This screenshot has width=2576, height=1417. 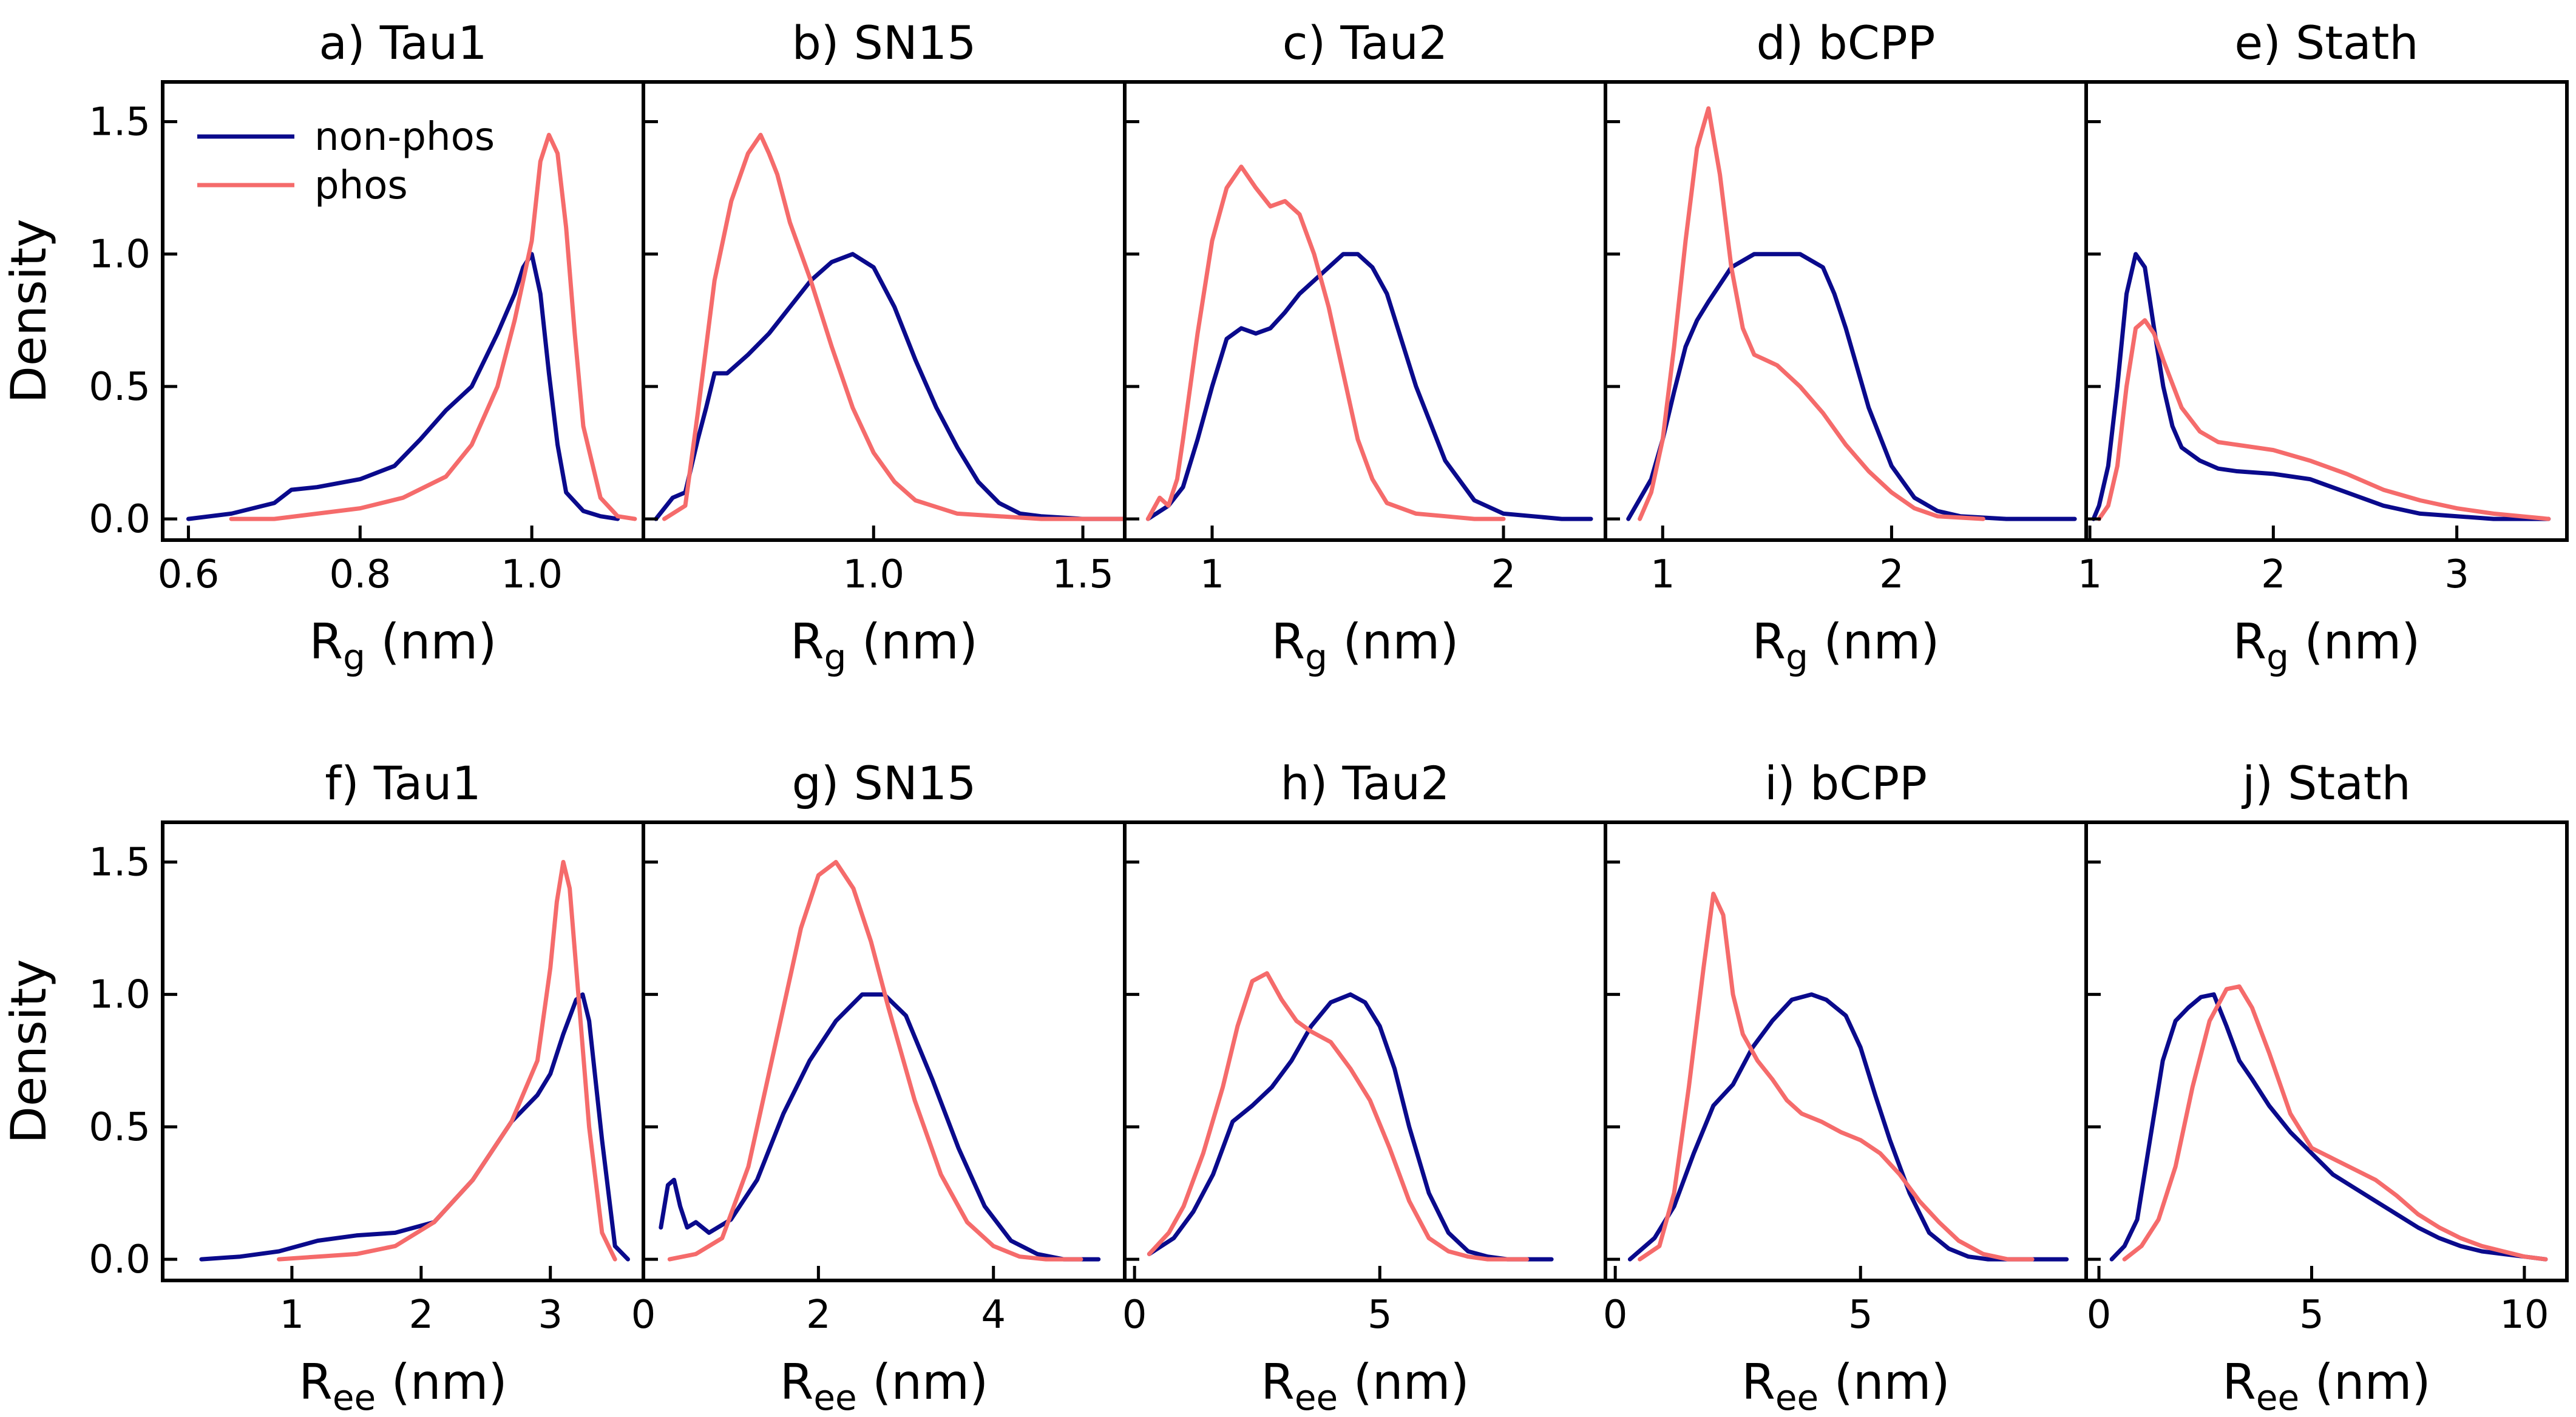 What do you see at coordinates (189, 574) in the screenshot?
I see `x-tick-label: 0.6` at bounding box center [189, 574].